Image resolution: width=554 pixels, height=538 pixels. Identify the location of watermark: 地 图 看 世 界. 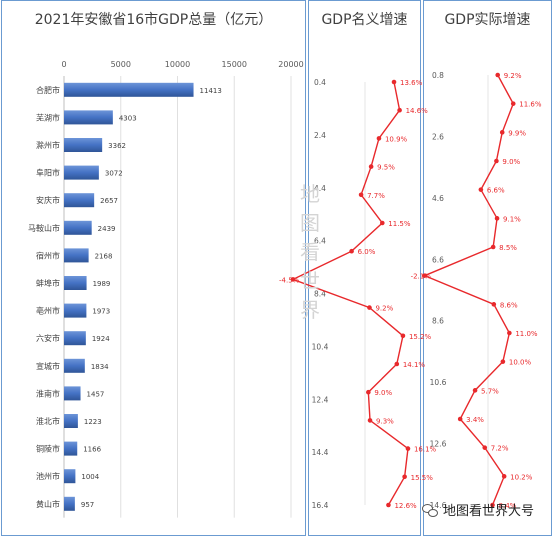
(310, 252).